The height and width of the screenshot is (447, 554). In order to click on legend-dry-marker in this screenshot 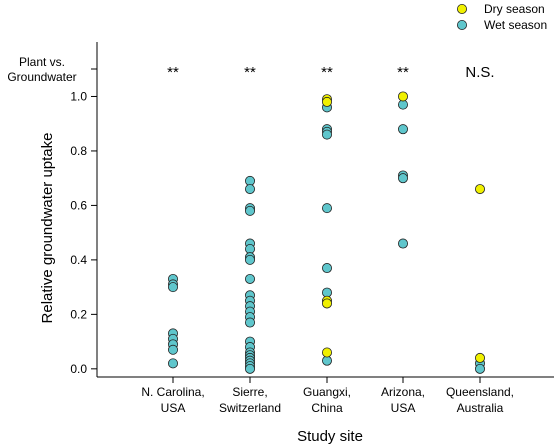, I will do `click(461, 9)`.